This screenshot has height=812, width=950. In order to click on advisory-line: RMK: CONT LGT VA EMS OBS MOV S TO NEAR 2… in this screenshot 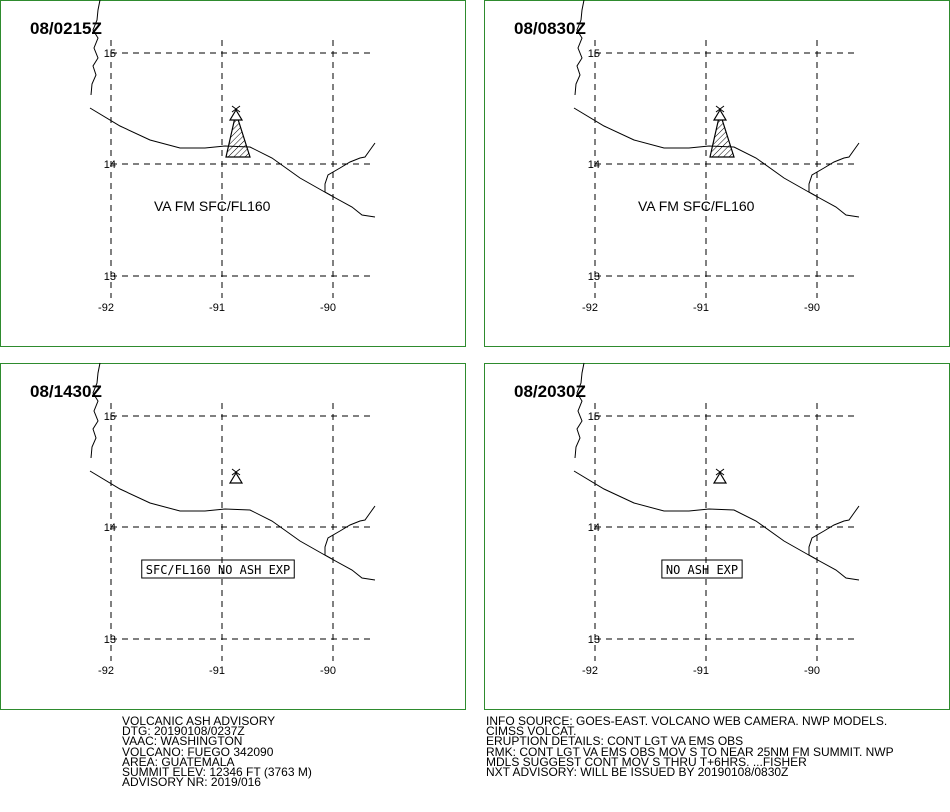, I will do `click(690, 751)`.